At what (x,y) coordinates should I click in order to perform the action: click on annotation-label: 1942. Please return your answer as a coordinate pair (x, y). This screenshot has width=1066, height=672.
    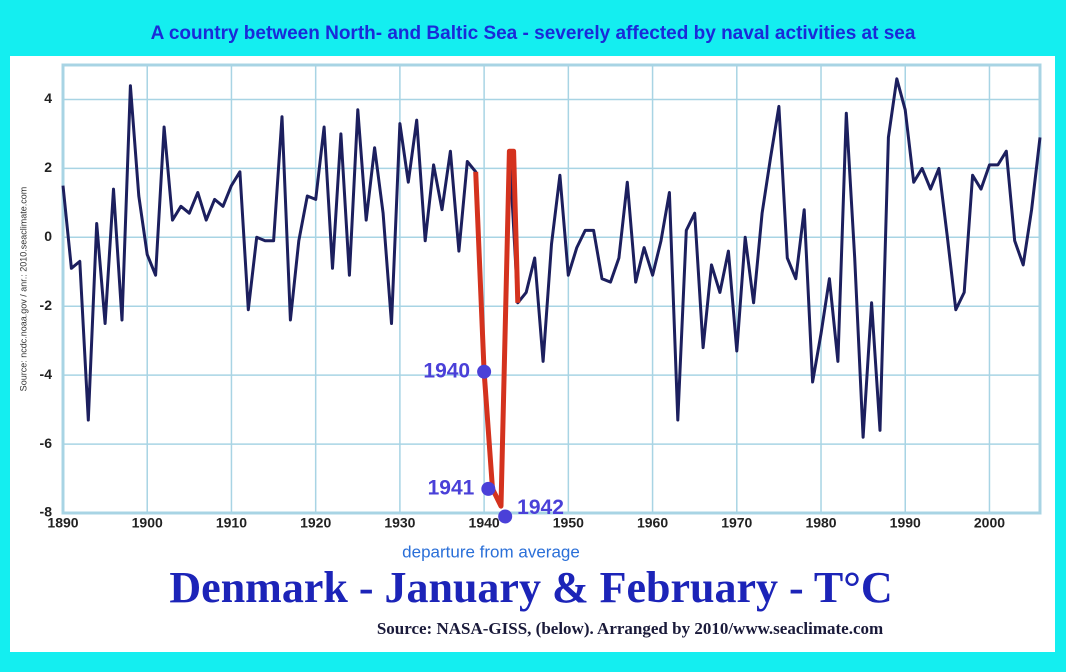
    Looking at the image, I should click on (540, 507).